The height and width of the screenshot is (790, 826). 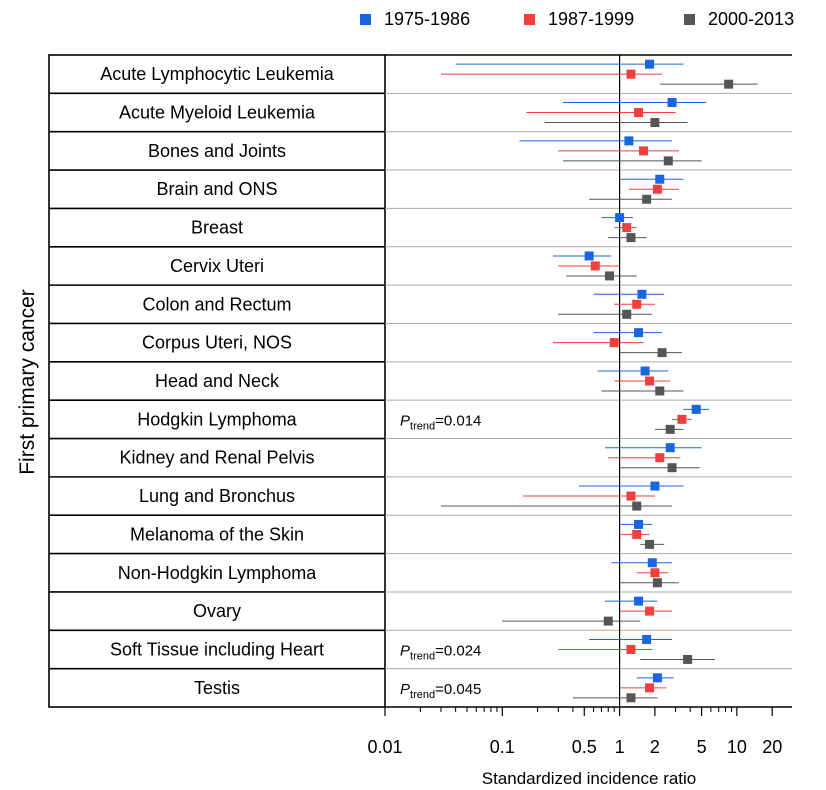 I want to click on legend-label: 2000-2013, so click(x=751, y=19).